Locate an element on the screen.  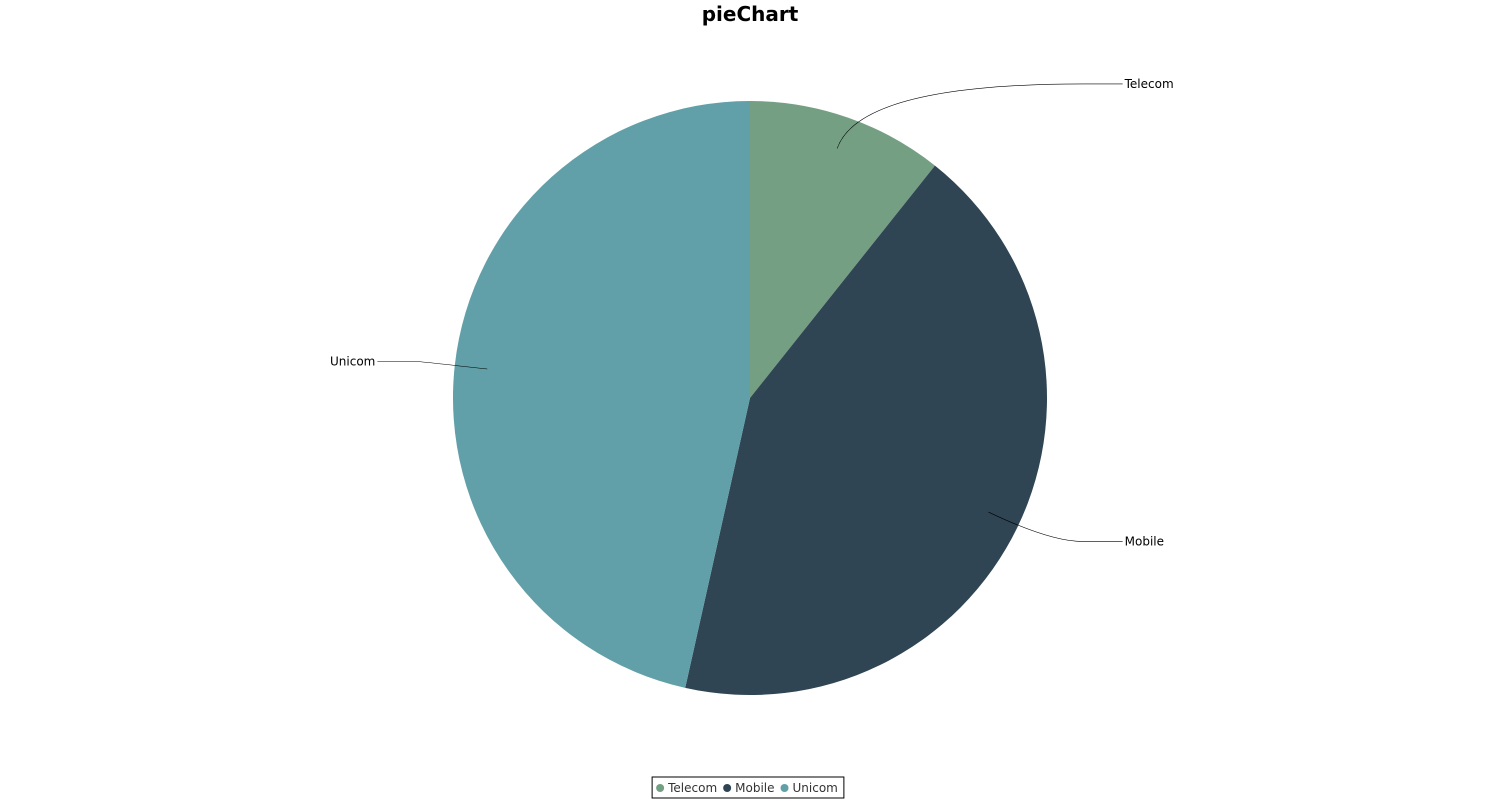
legend: Telecom Mobile Unicom is located at coordinates (748, 787).